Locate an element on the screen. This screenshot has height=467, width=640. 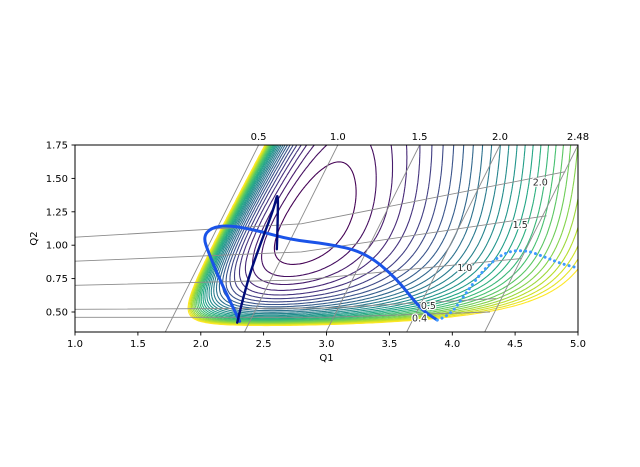
y-axis-label: Q2 is located at coordinates (34, 238).